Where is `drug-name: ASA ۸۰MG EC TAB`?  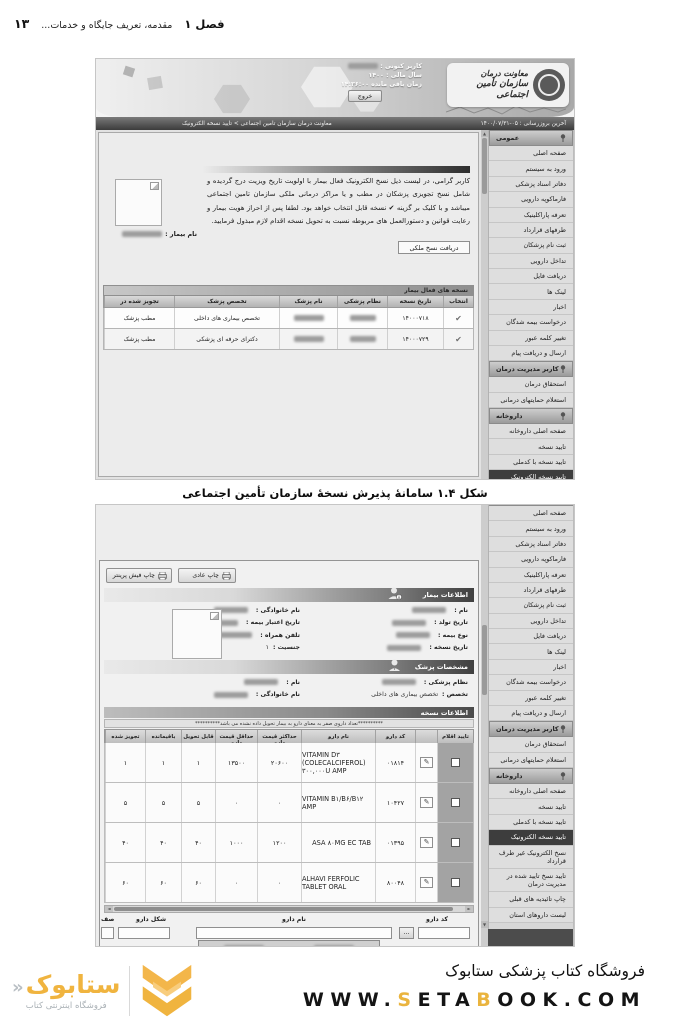
drug-name: ASA ۸۰MG EC TAB is located at coordinates (338, 842).